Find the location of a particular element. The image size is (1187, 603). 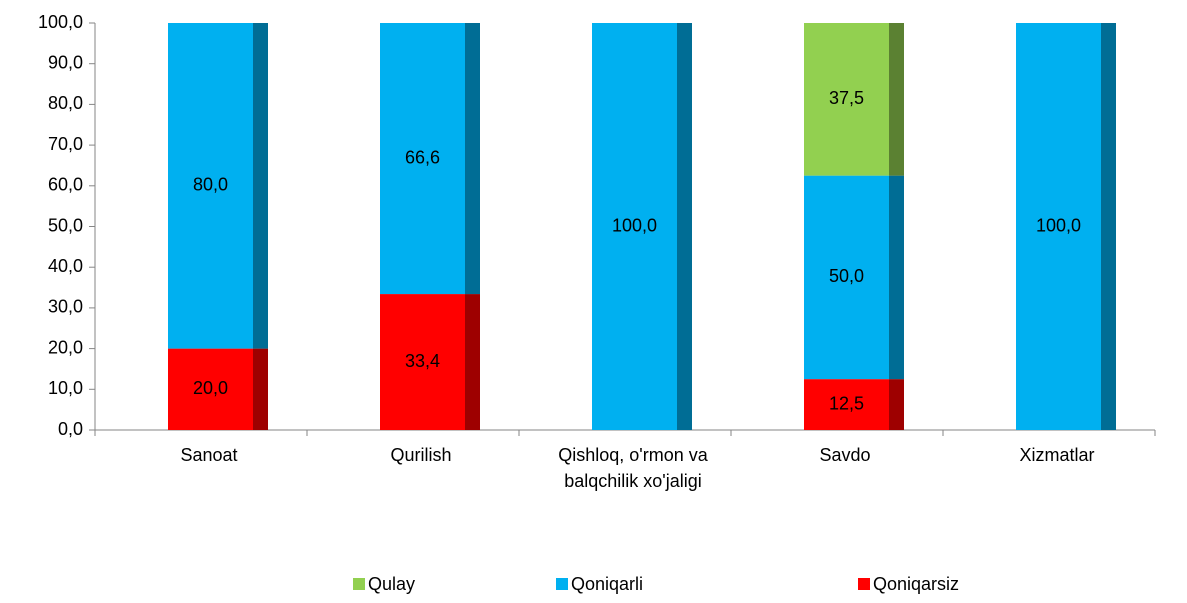

x-tick-label: Sanoat is located at coordinates (209, 455).